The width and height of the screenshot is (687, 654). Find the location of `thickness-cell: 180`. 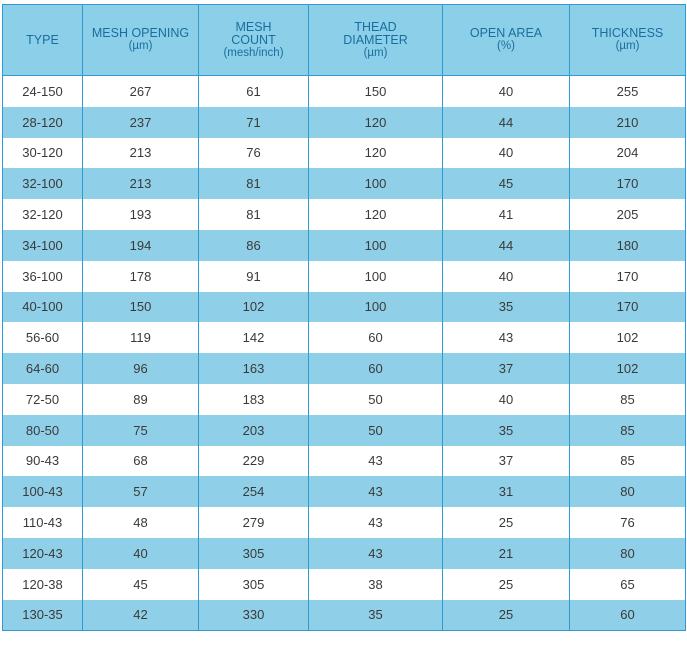

thickness-cell: 180 is located at coordinates (627, 245).